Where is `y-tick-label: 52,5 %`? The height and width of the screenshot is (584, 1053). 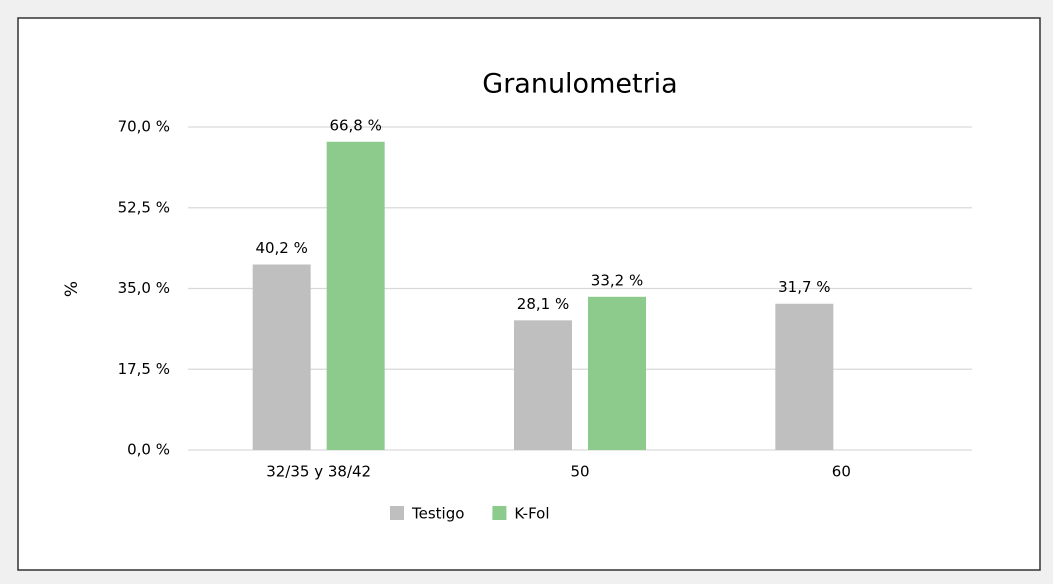
y-tick-label: 52,5 % is located at coordinates (144, 207).